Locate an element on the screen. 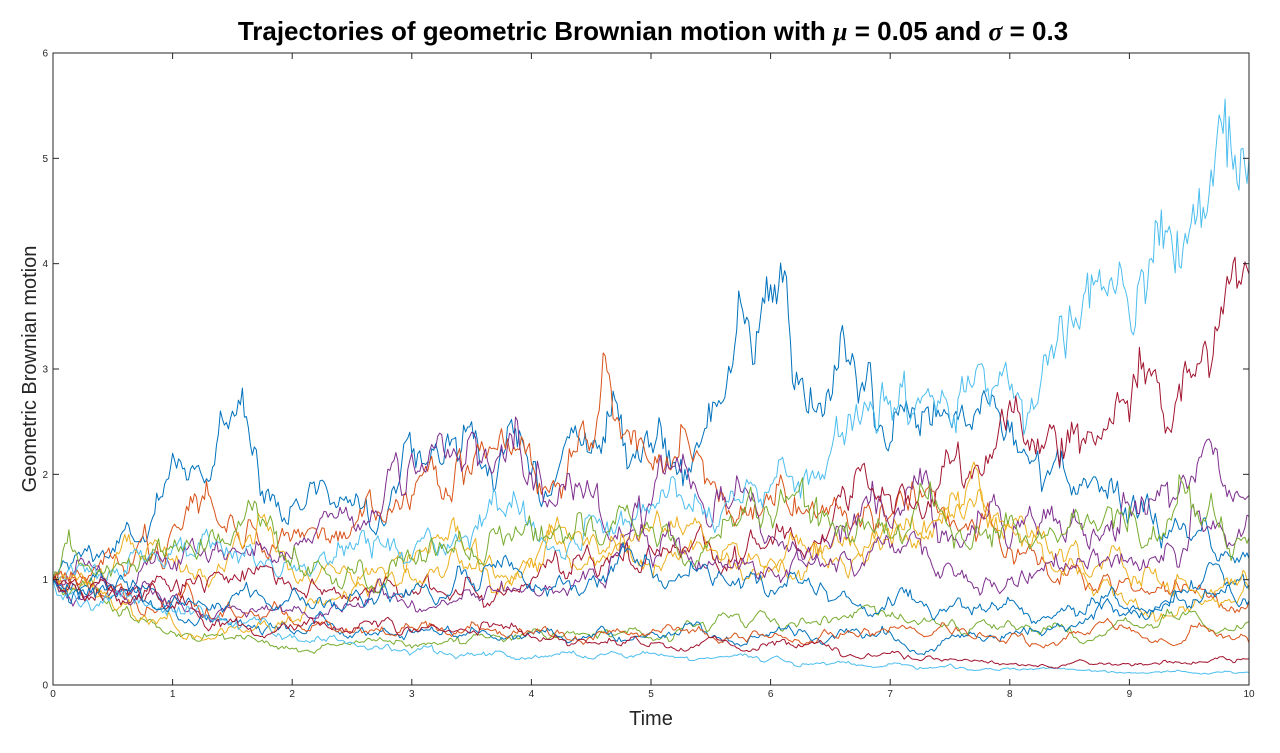  x-tick-label-6: 6 is located at coordinates (771, 694).